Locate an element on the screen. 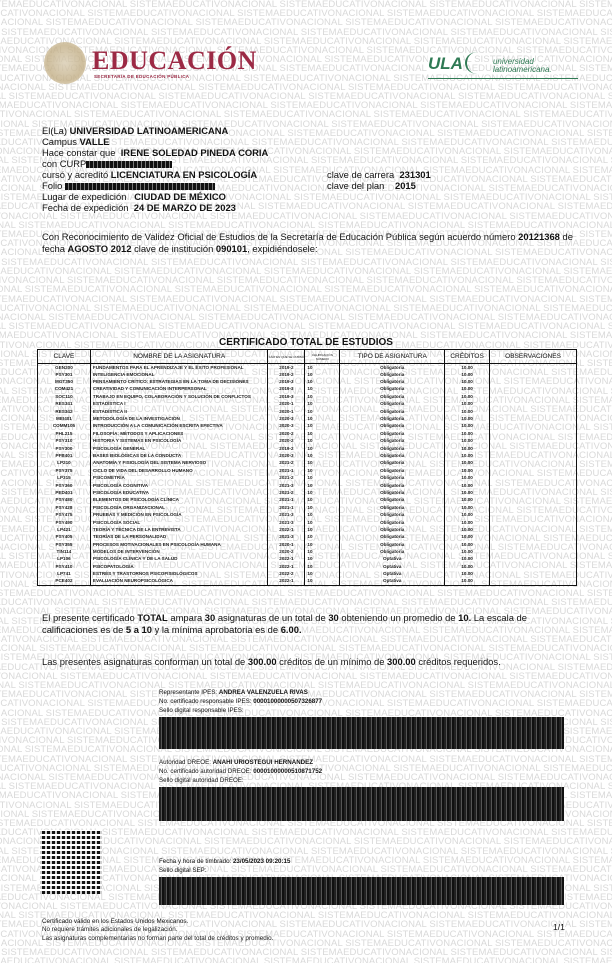 Image resolution: width=612 pixels, height=963 pixels. subject-name-cell: TEORÍAS DE LA PERSONALIDAD is located at coordinates (179, 537).